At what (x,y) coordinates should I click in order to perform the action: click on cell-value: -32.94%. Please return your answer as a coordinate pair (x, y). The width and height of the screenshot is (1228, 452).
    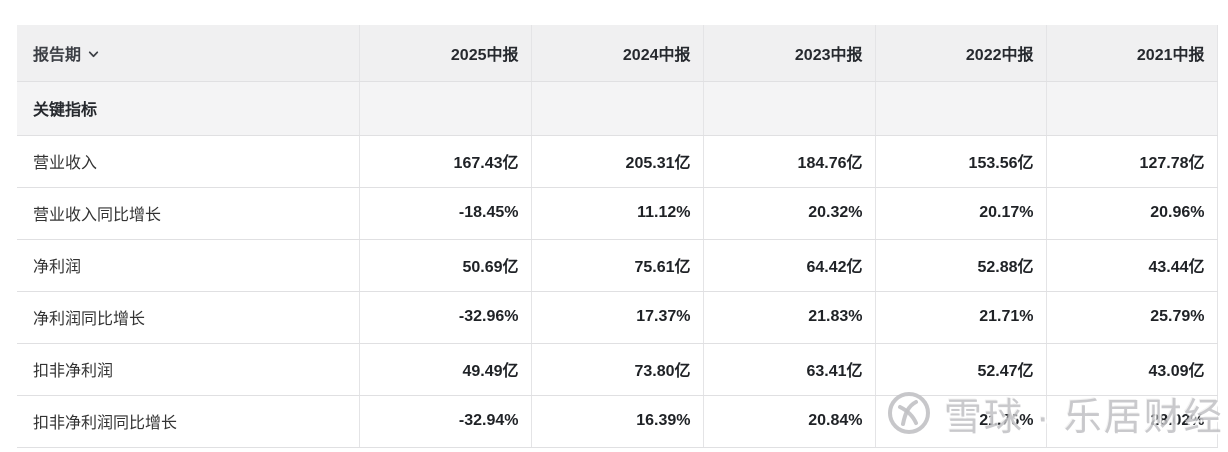
    Looking at the image, I should click on (445, 421).